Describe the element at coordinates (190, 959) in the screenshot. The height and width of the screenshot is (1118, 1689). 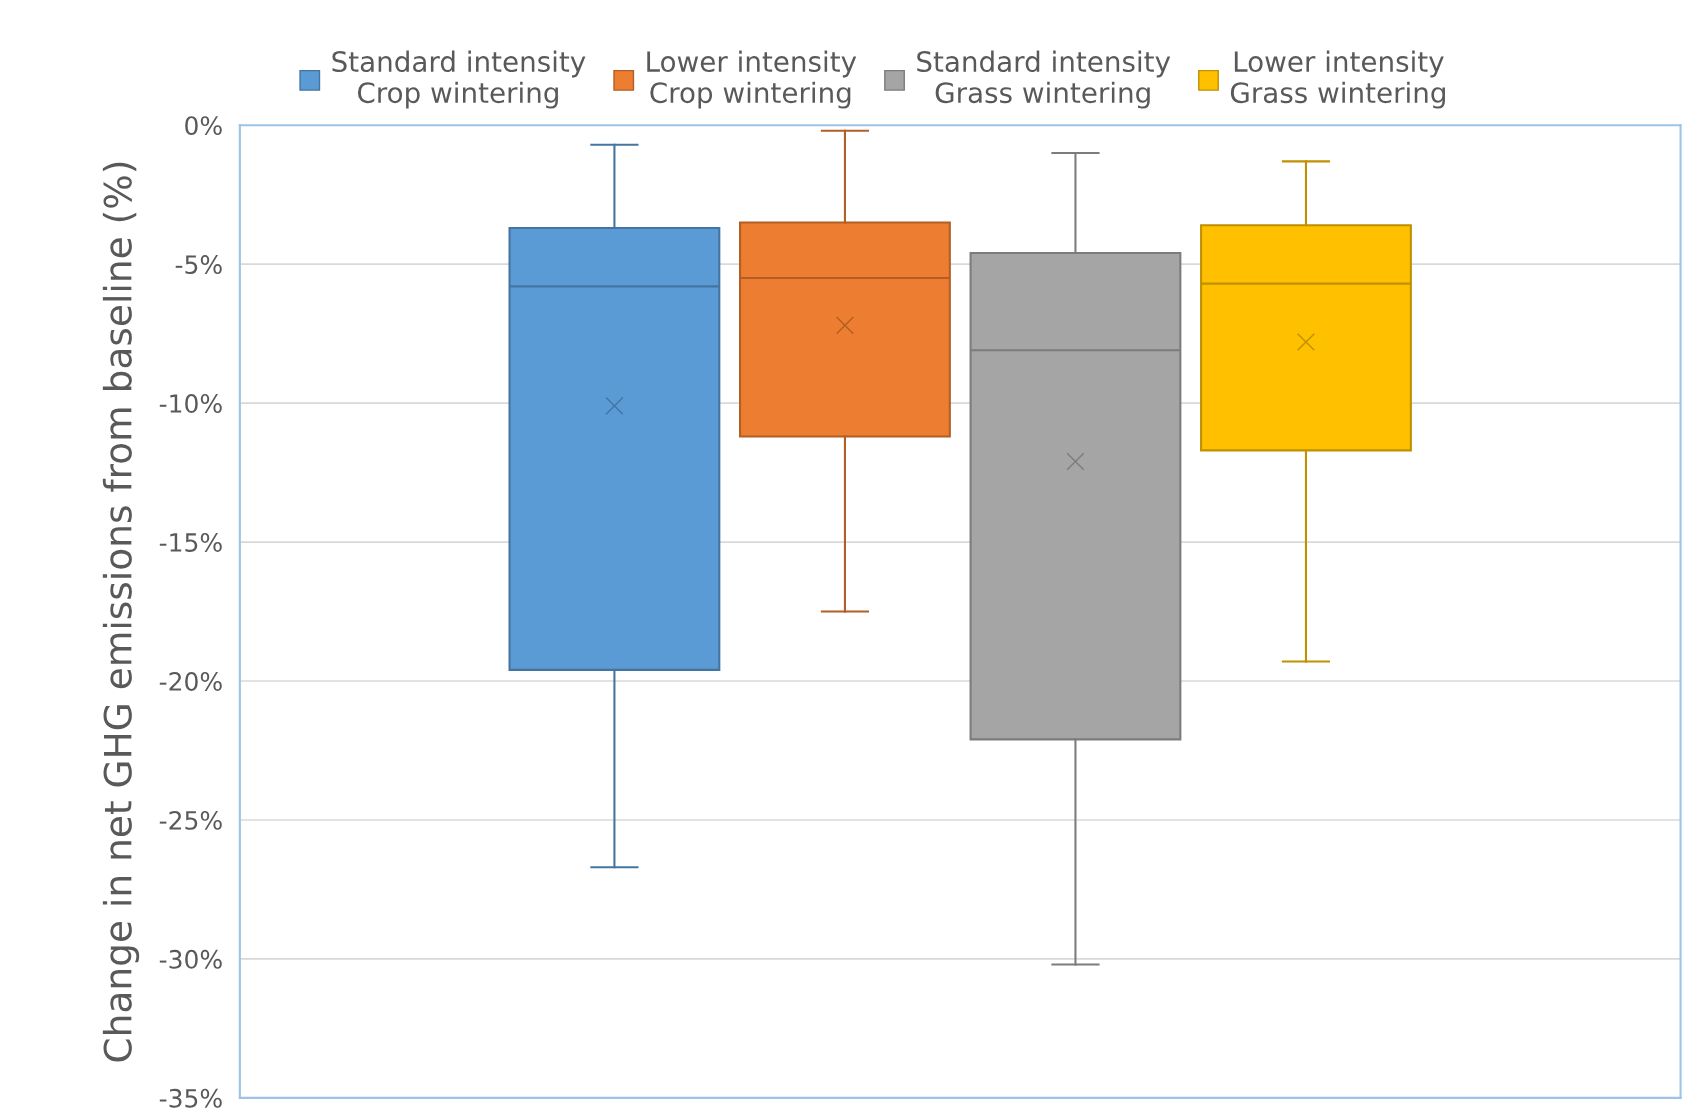
I see `y-tick-label: -30%` at that location.